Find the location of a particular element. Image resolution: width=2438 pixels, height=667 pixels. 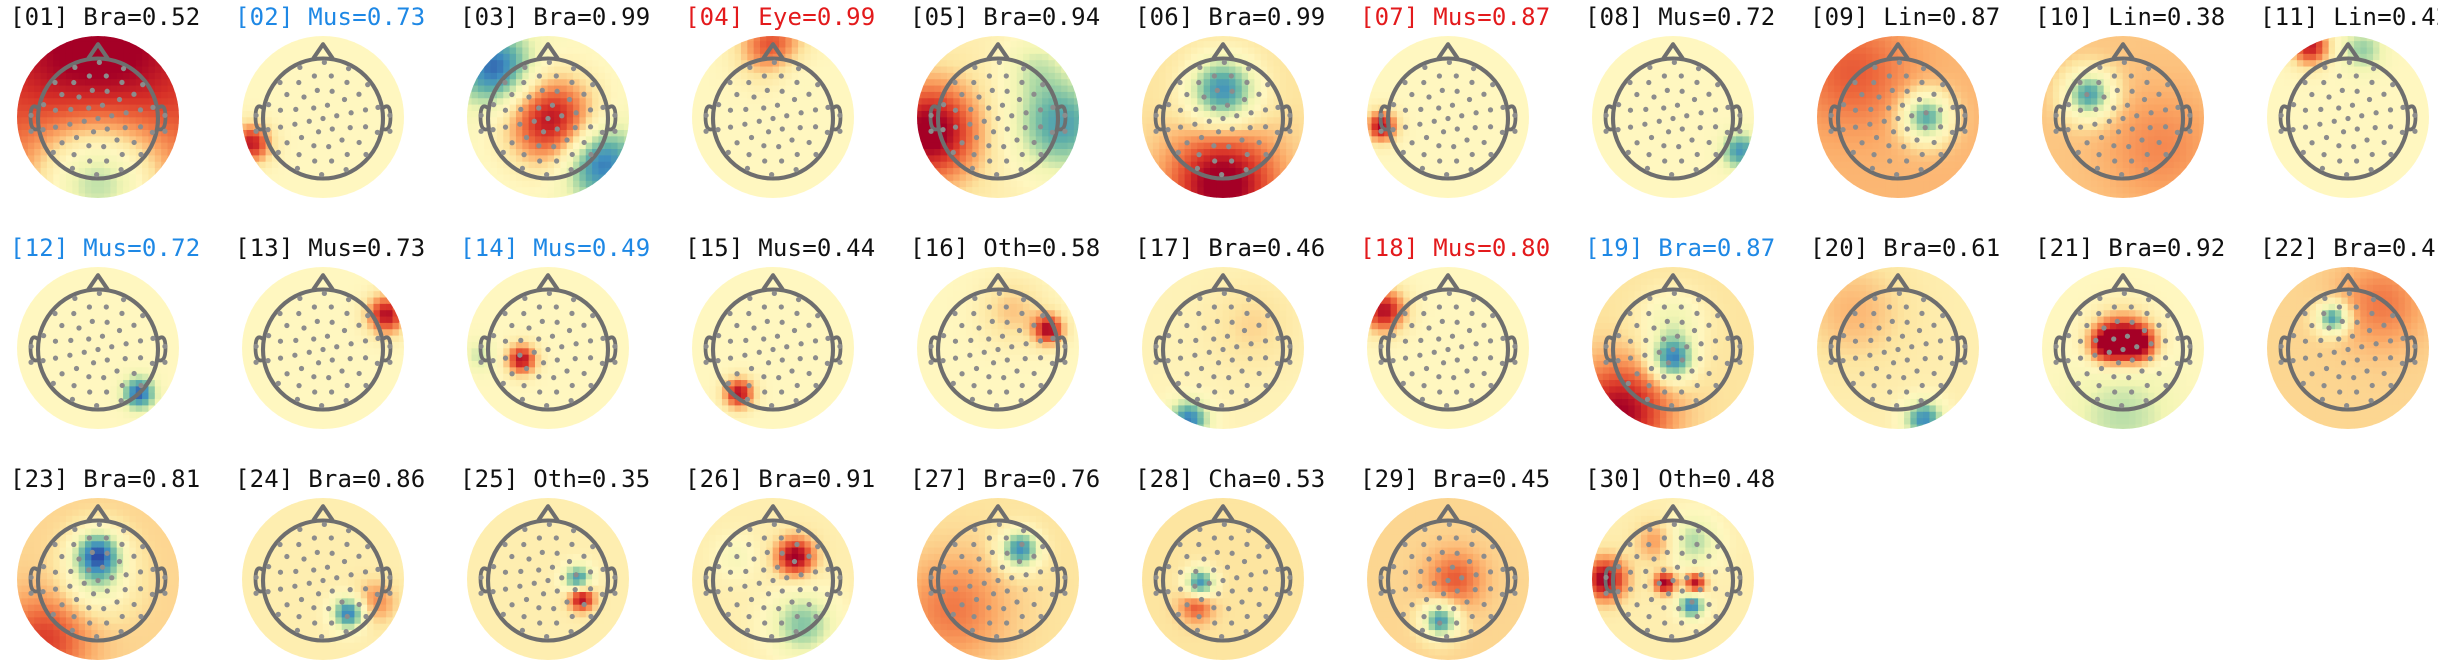

head-outline is located at coordinates (1223, 349).